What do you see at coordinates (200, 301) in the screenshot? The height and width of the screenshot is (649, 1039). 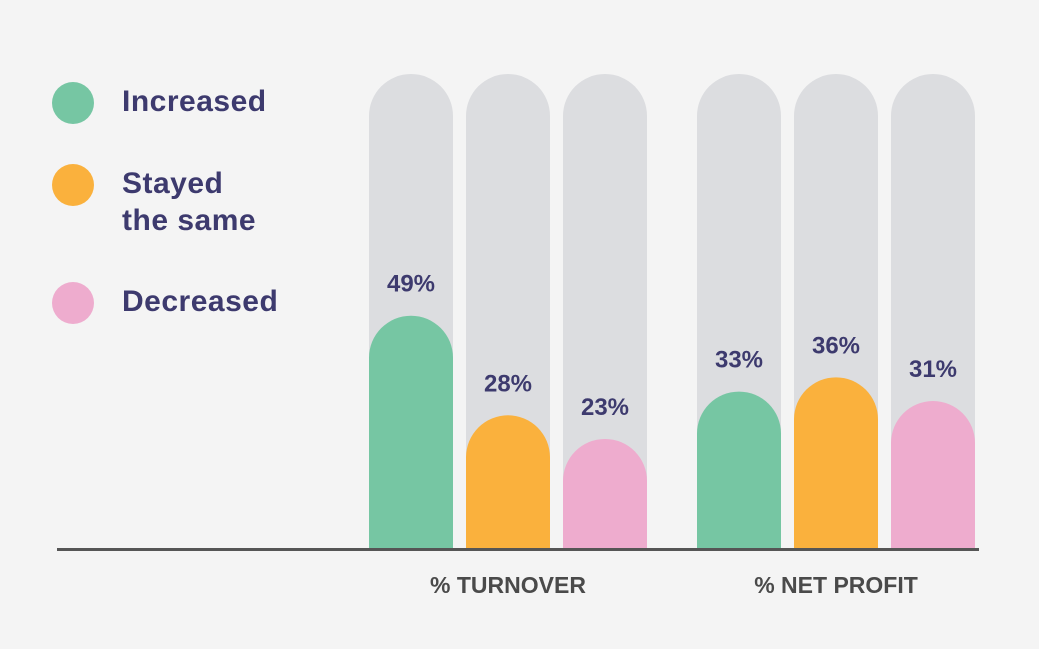 I see `legend-label-decreased: Decreased` at bounding box center [200, 301].